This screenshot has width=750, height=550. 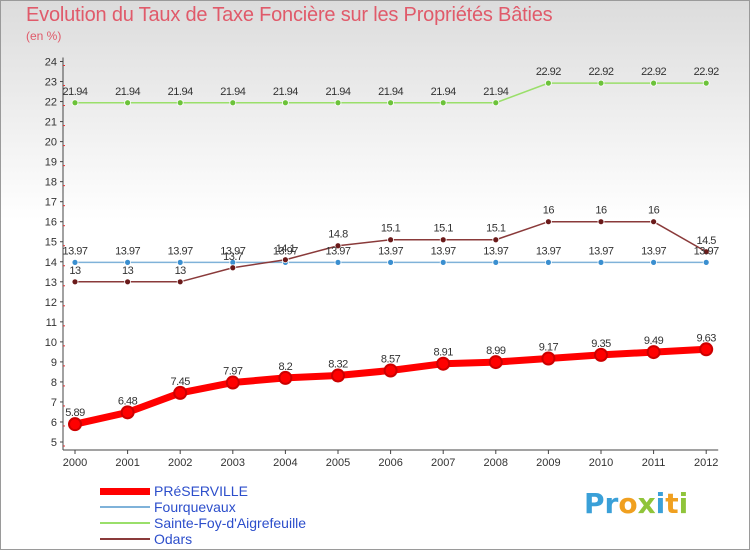 What do you see at coordinates (286, 367) in the screenshot?
I see `data-label: 8.2` at bounding box center [286, 367].